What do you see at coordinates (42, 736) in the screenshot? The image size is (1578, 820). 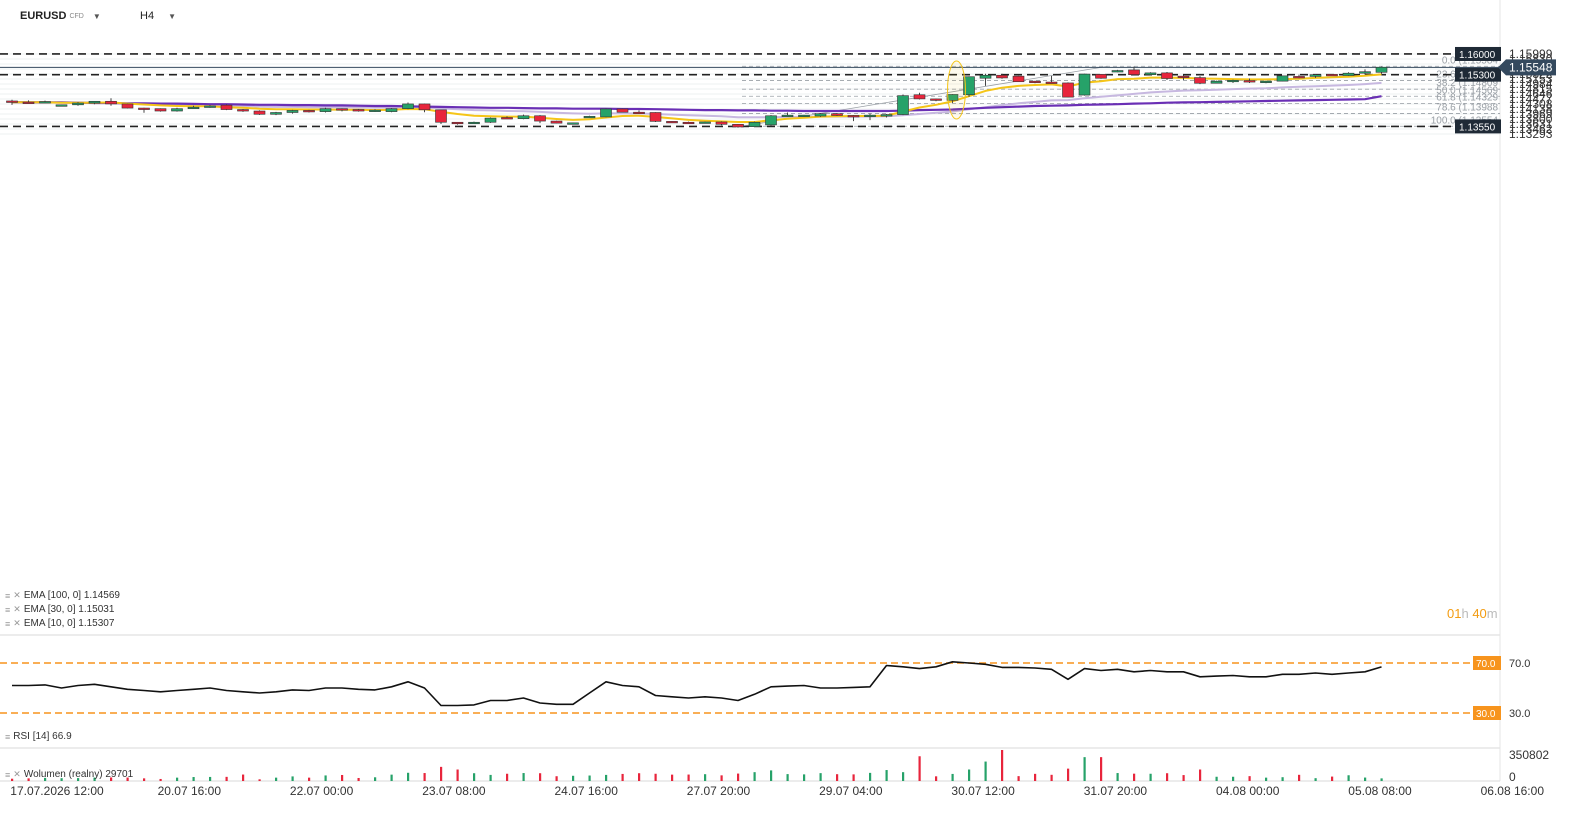 I see `rsi-label: RSI [14] 66.9` at bounding box center [42, 736].